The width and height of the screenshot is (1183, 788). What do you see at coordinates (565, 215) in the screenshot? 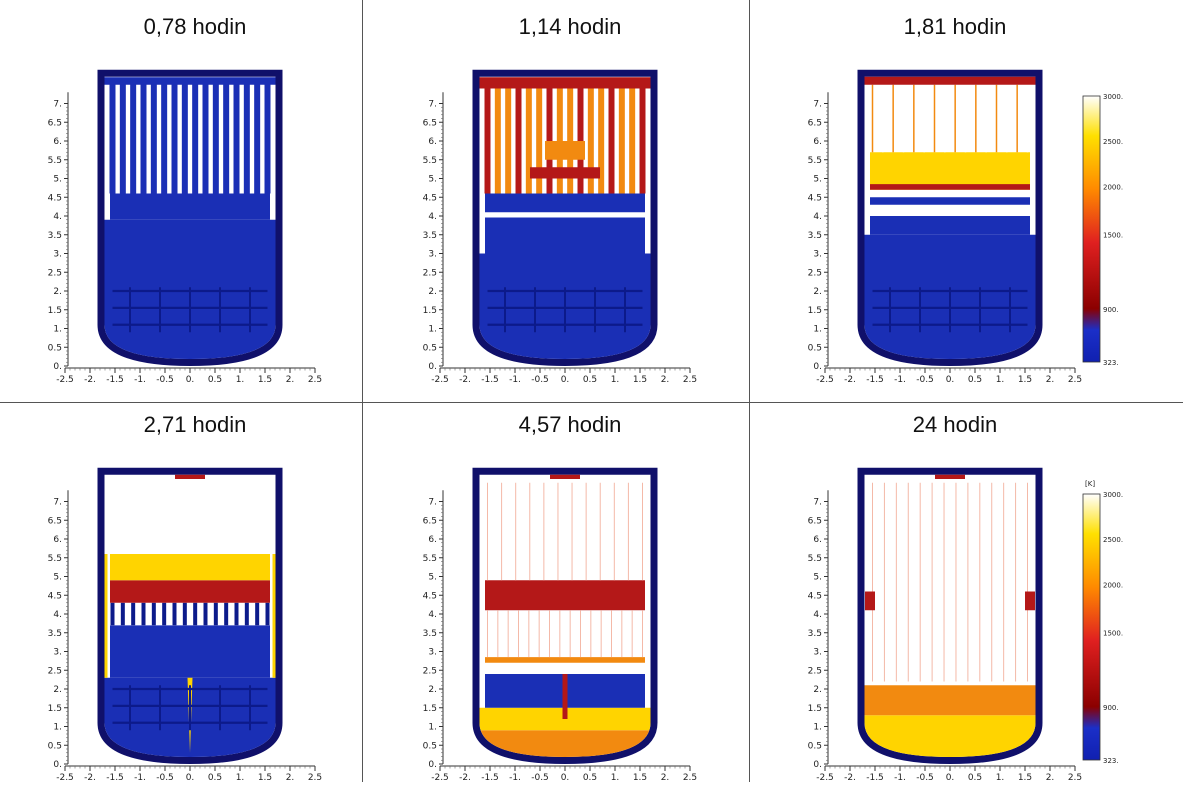
I see `gap-band` at bounding box center [565, 215].